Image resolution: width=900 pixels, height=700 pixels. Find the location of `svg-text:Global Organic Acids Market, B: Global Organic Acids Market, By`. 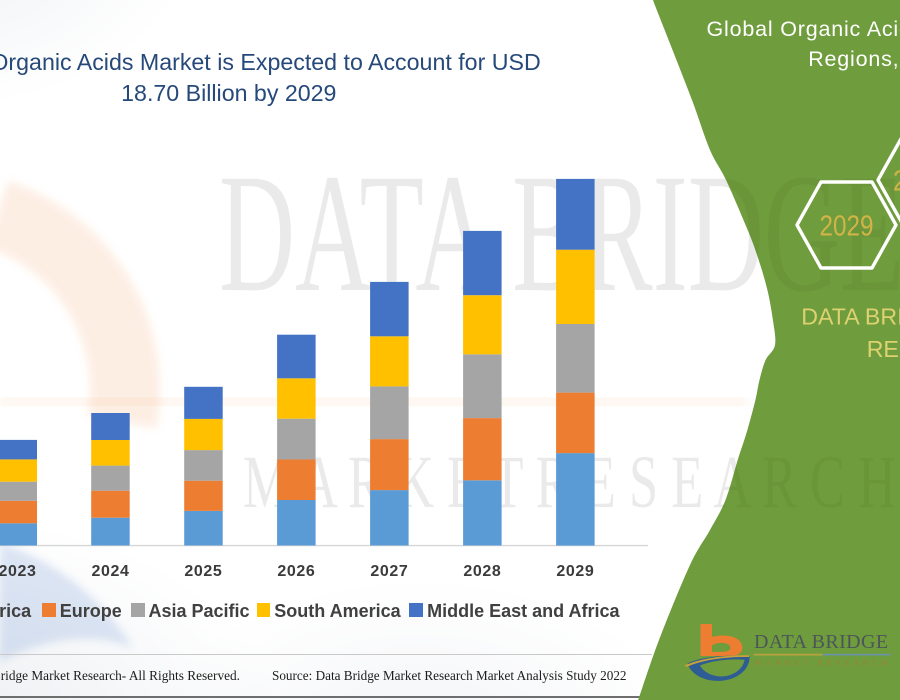

svg-text:Global Organic Acids Market, B: Global Organic Acids Market, By is located at coordinates (803, 29).